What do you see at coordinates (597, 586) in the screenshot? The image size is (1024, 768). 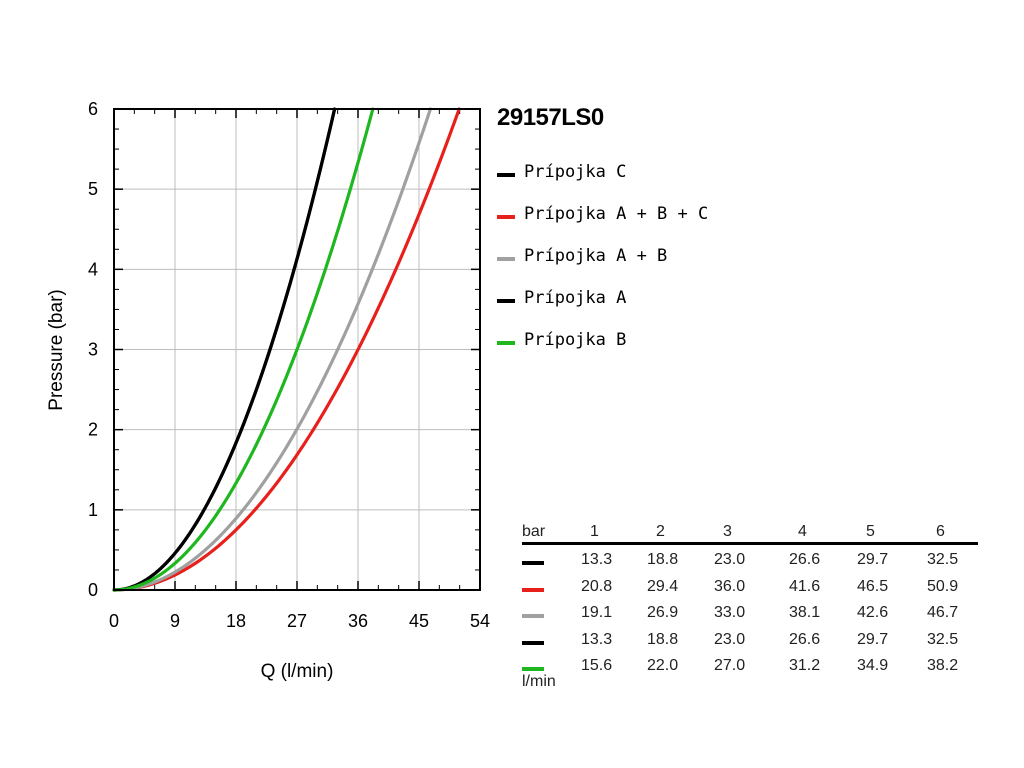 I see `table-cell: 20.8` at bounding box center [597, 586].